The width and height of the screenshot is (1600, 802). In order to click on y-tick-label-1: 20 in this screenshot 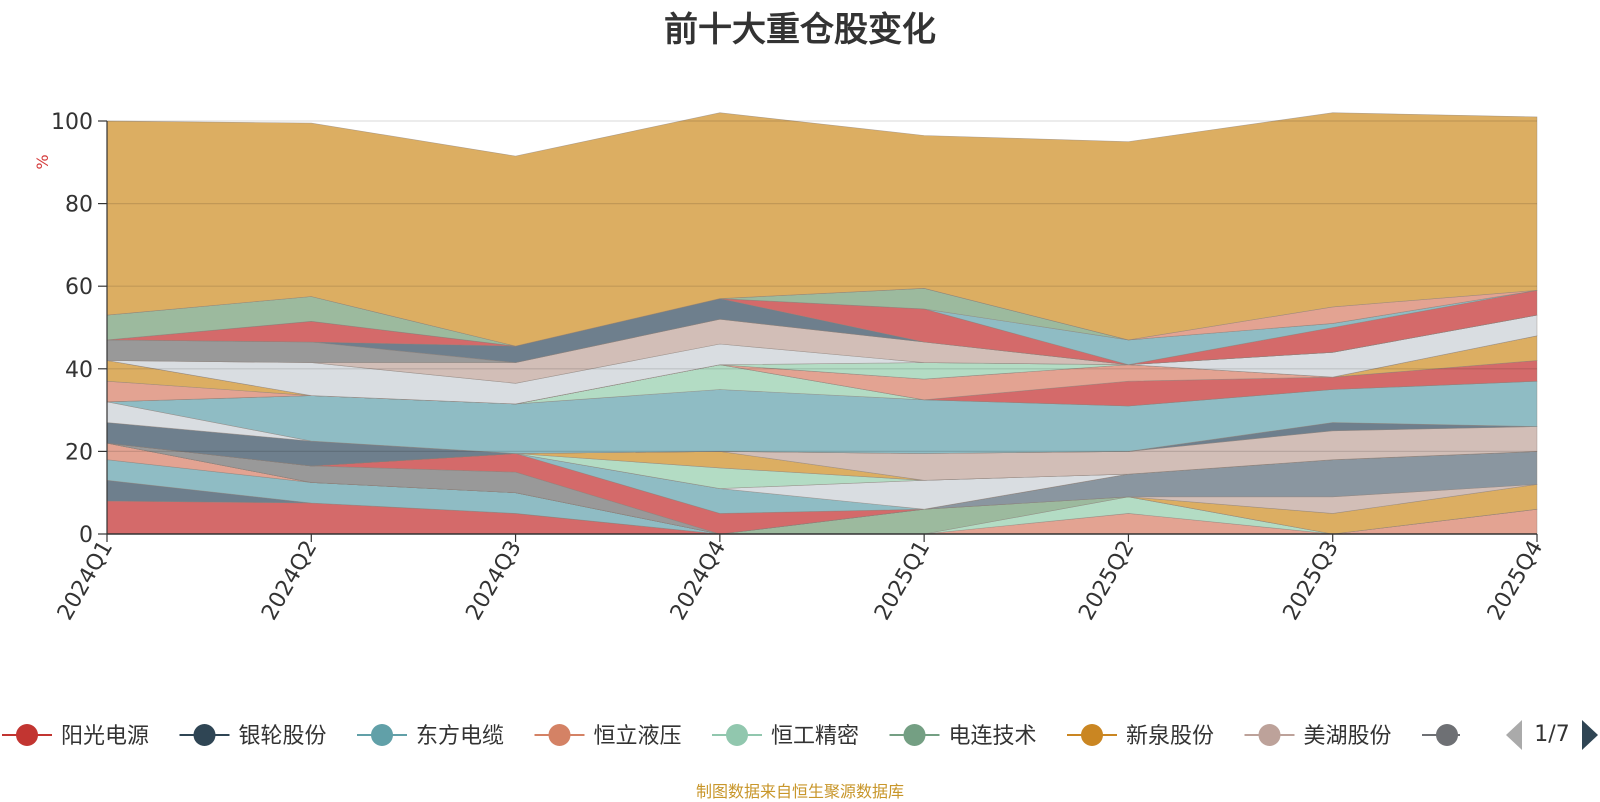, I will do `click(79, 452)`.